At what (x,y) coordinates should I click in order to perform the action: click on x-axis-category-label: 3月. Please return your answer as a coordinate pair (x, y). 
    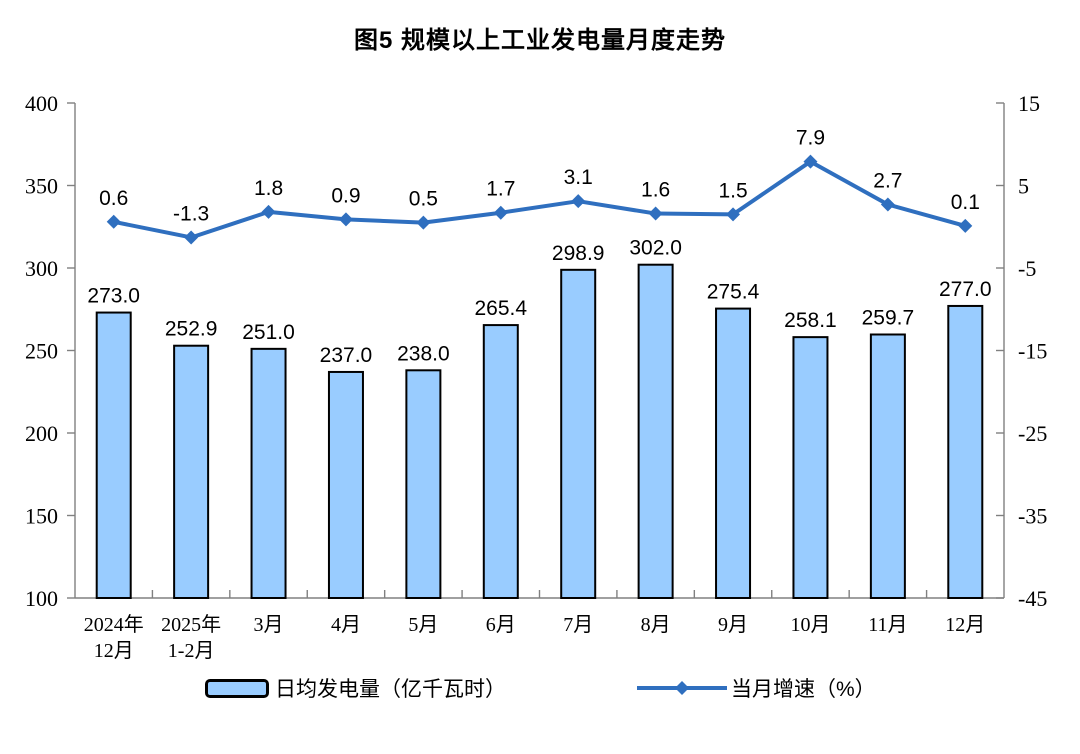
    Looking at the image, I should click on (269, 625).